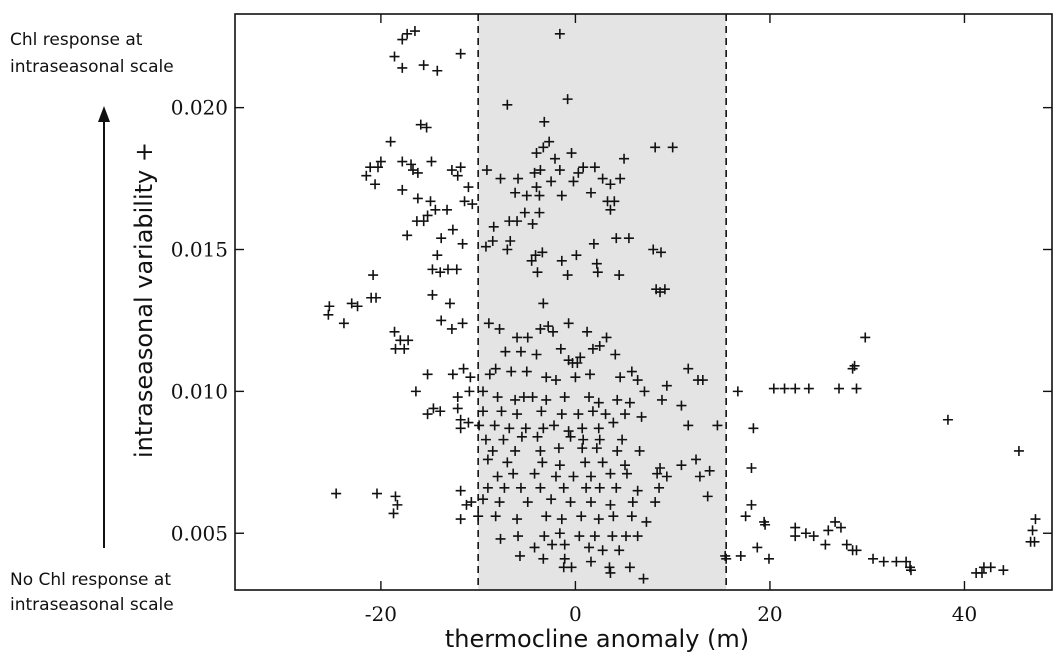  Describe the element at coordinates (92, 67) in the screenshot. I see `annotation-top-line-2: intraseasonal scale` at that location.